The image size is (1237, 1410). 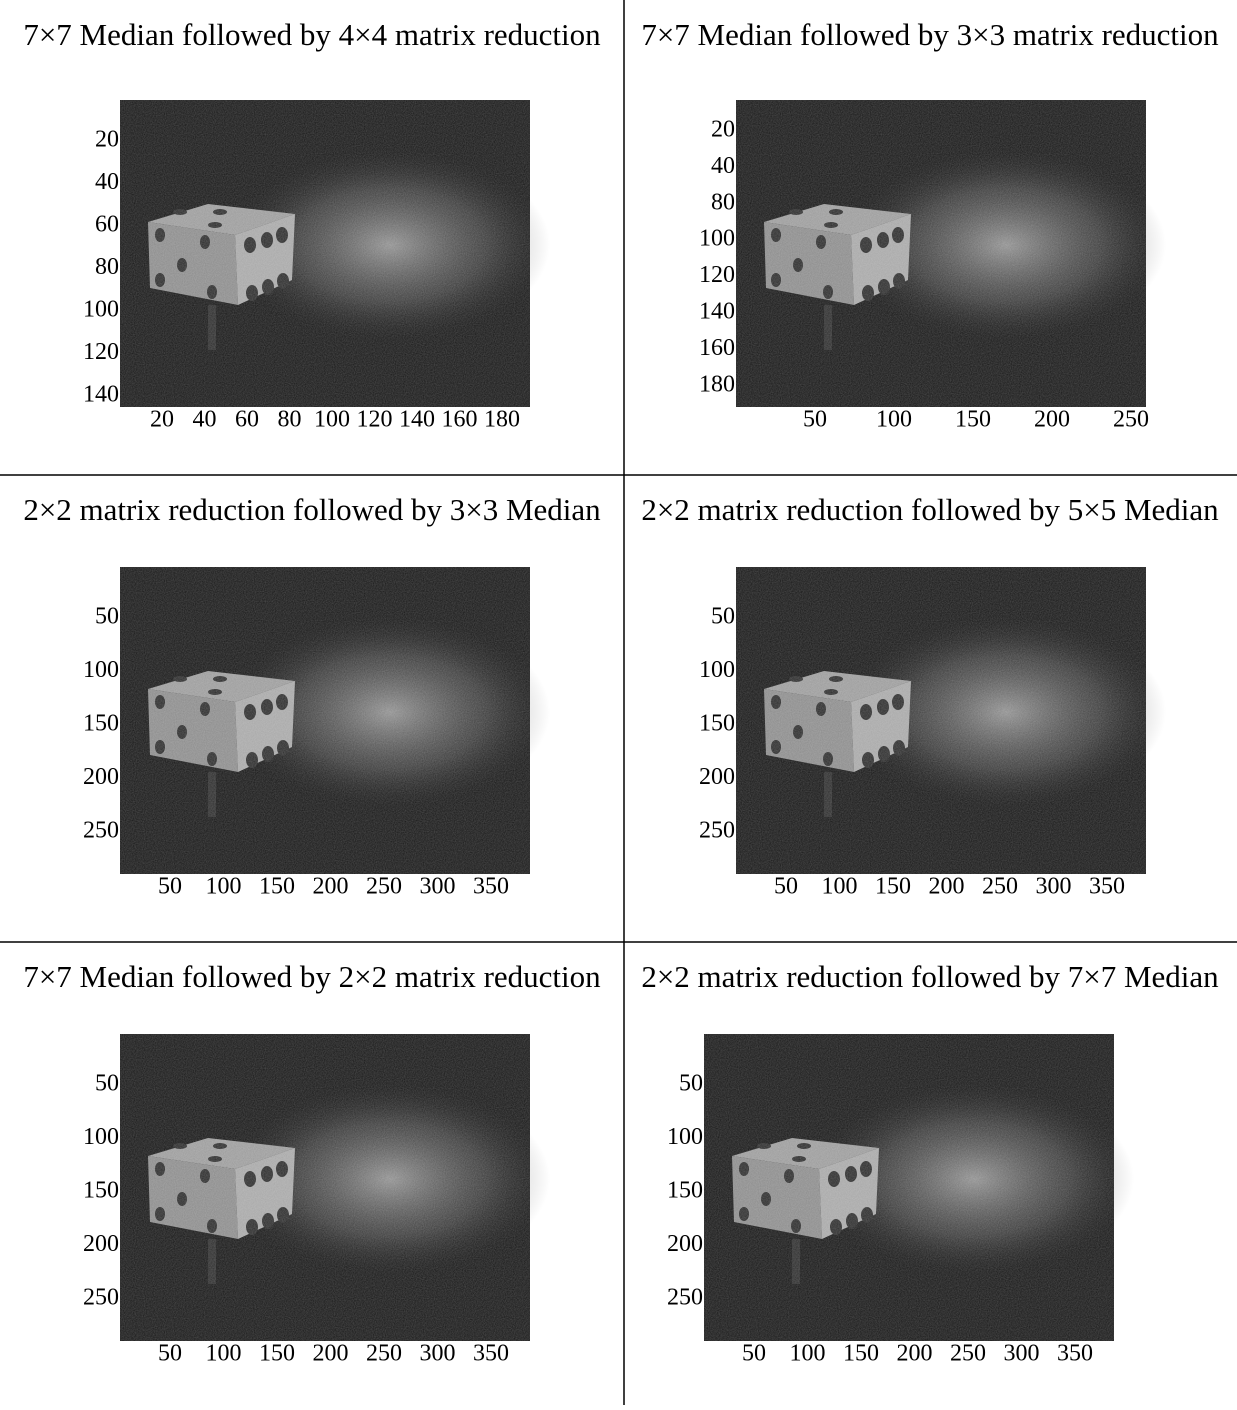 I want to click on x-tick-label: 160, so click(x=460, y=420).